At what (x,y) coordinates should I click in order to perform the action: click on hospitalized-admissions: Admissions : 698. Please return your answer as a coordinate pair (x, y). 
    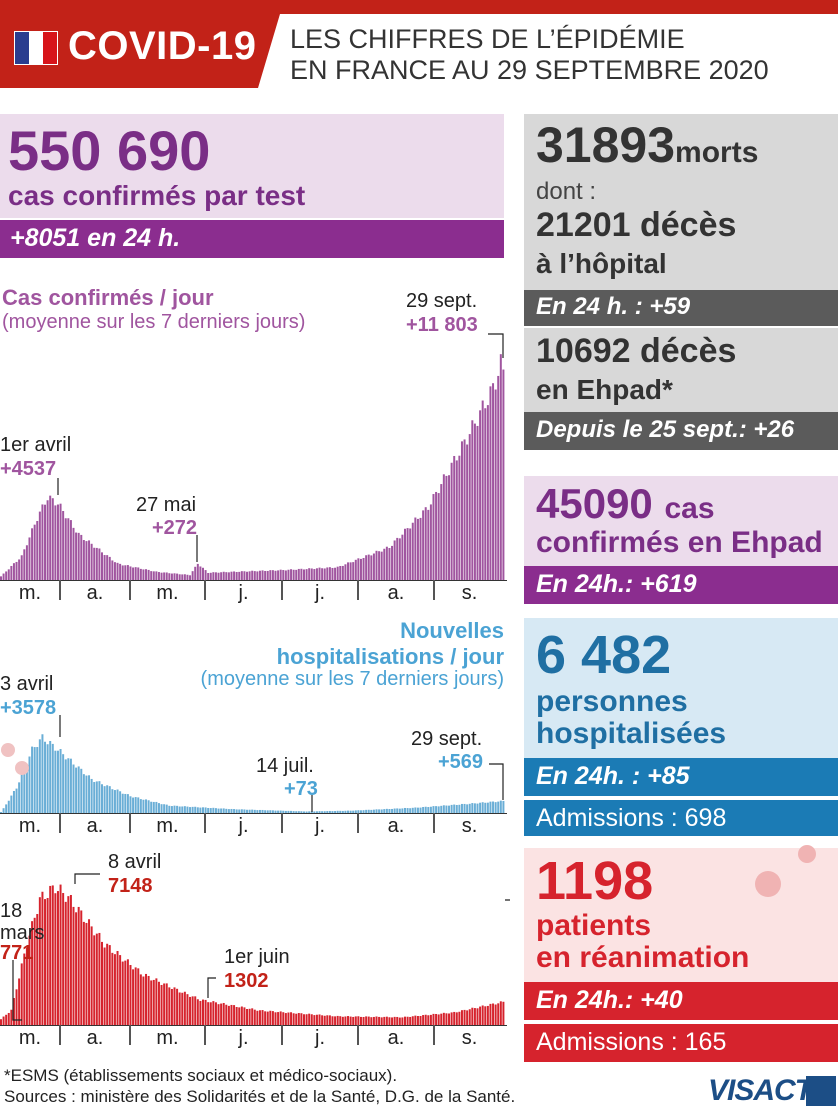
    Looking at the image, I should click on (631, 818).